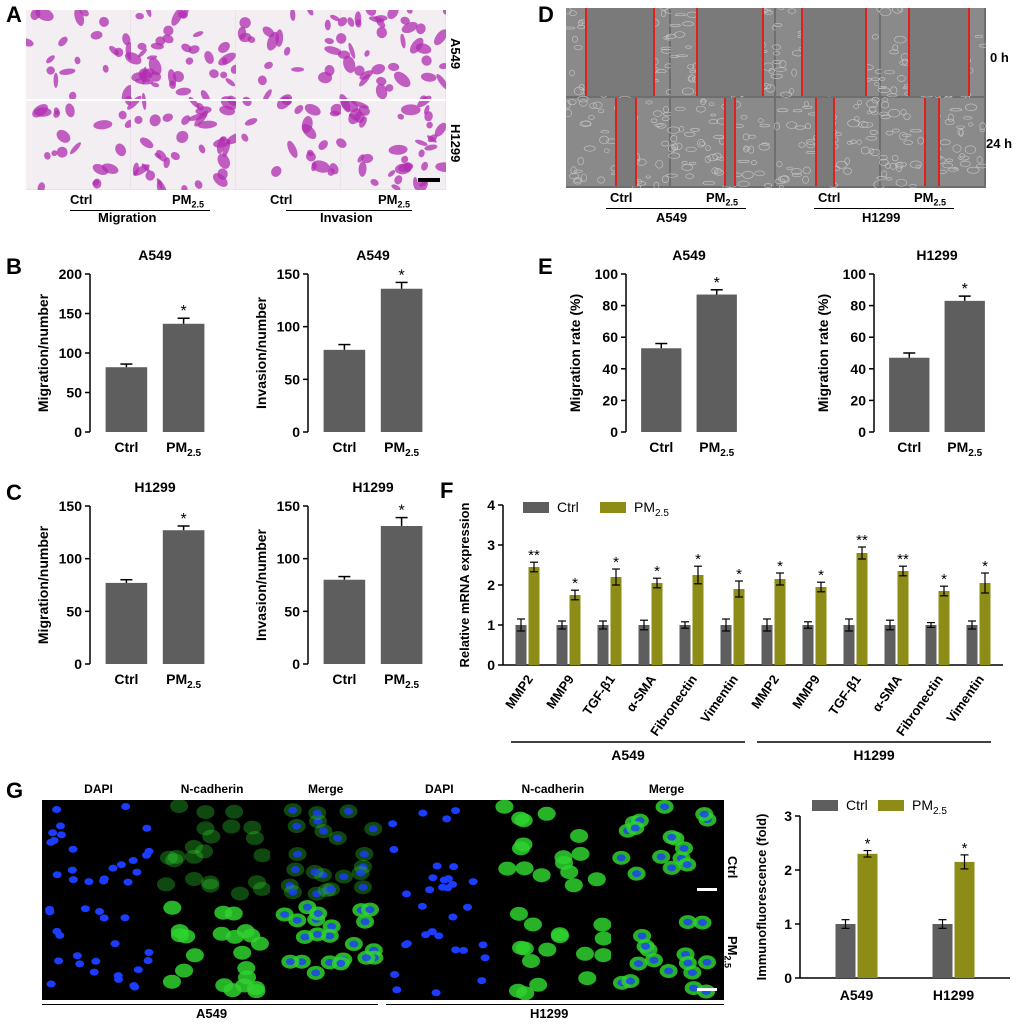  Describe the element at coordinates (43, 352) in the screenshot. I see `y-axis-label: Migration/number` at that location.